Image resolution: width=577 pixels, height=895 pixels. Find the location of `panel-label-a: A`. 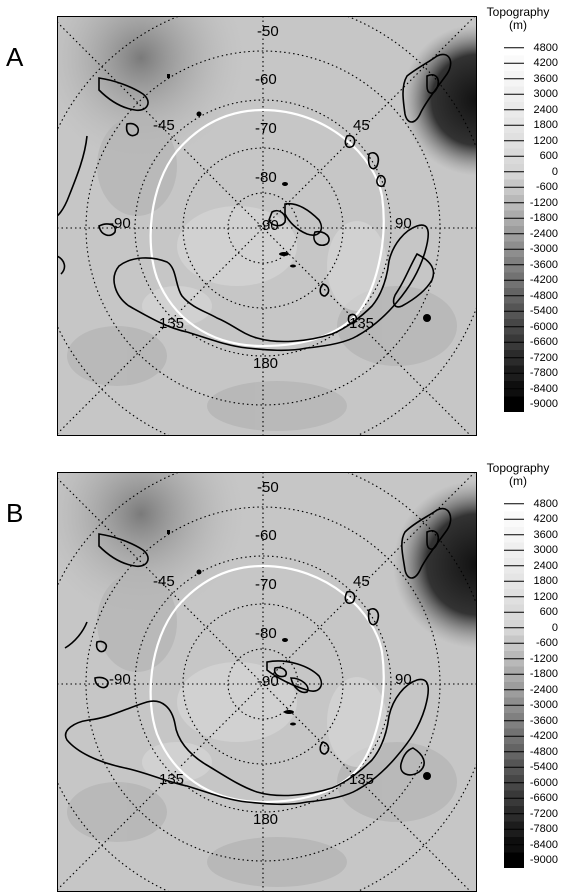

panel-label-a: A is located at coordinates (15, 57).